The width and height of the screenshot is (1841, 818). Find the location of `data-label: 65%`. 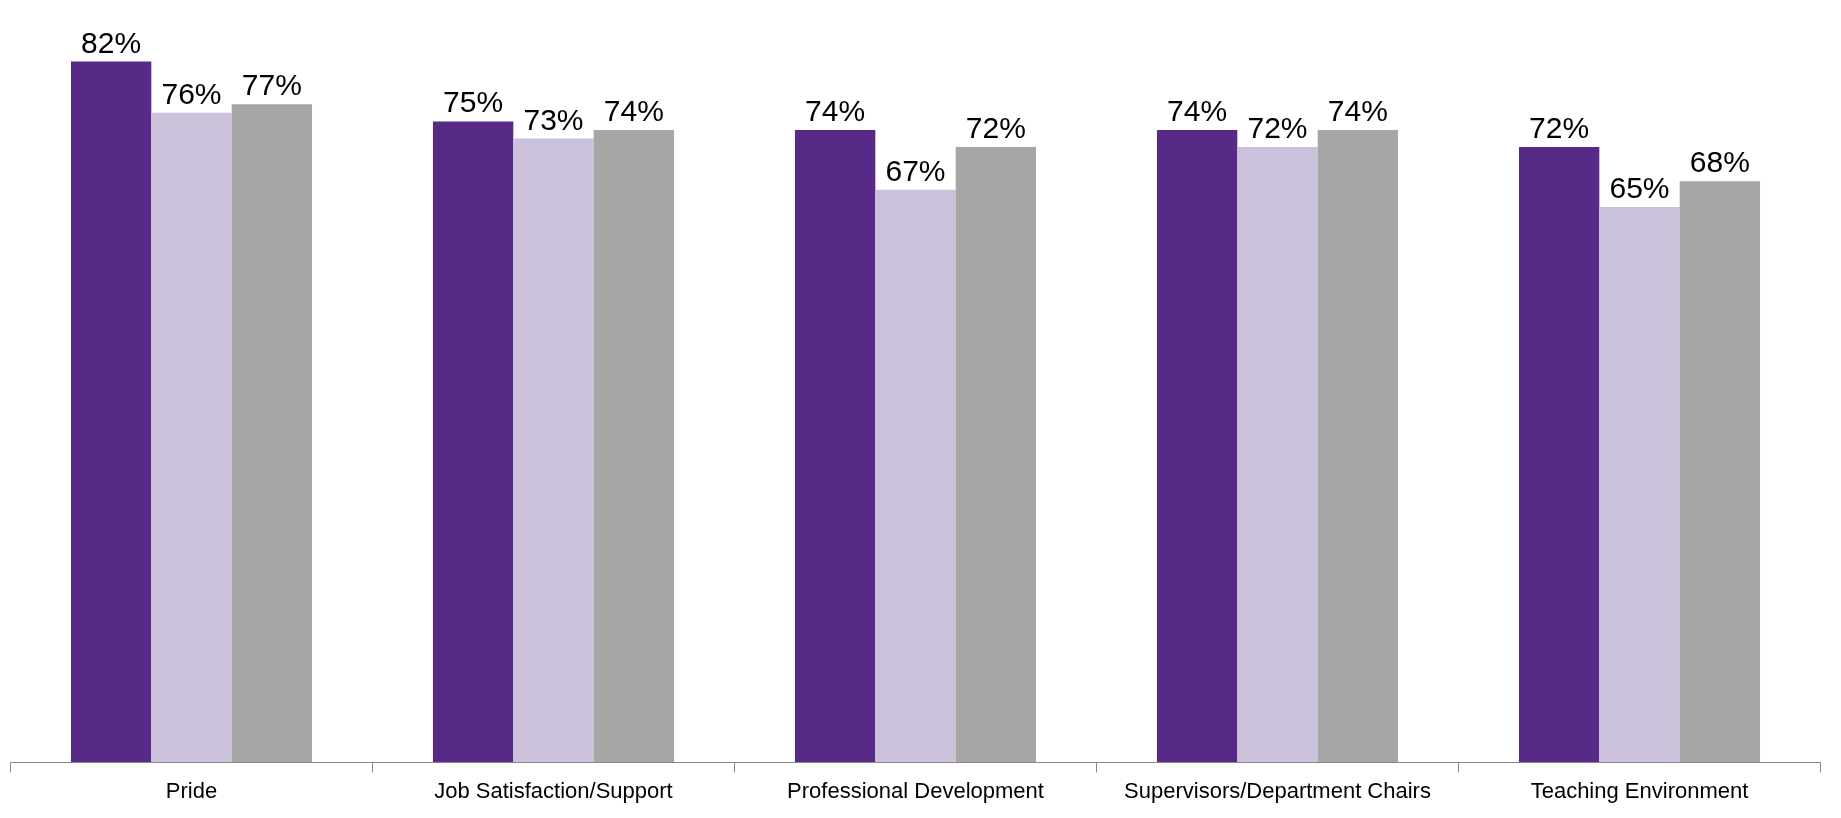

data-label: 65% is located at coordinates (1639, 187).